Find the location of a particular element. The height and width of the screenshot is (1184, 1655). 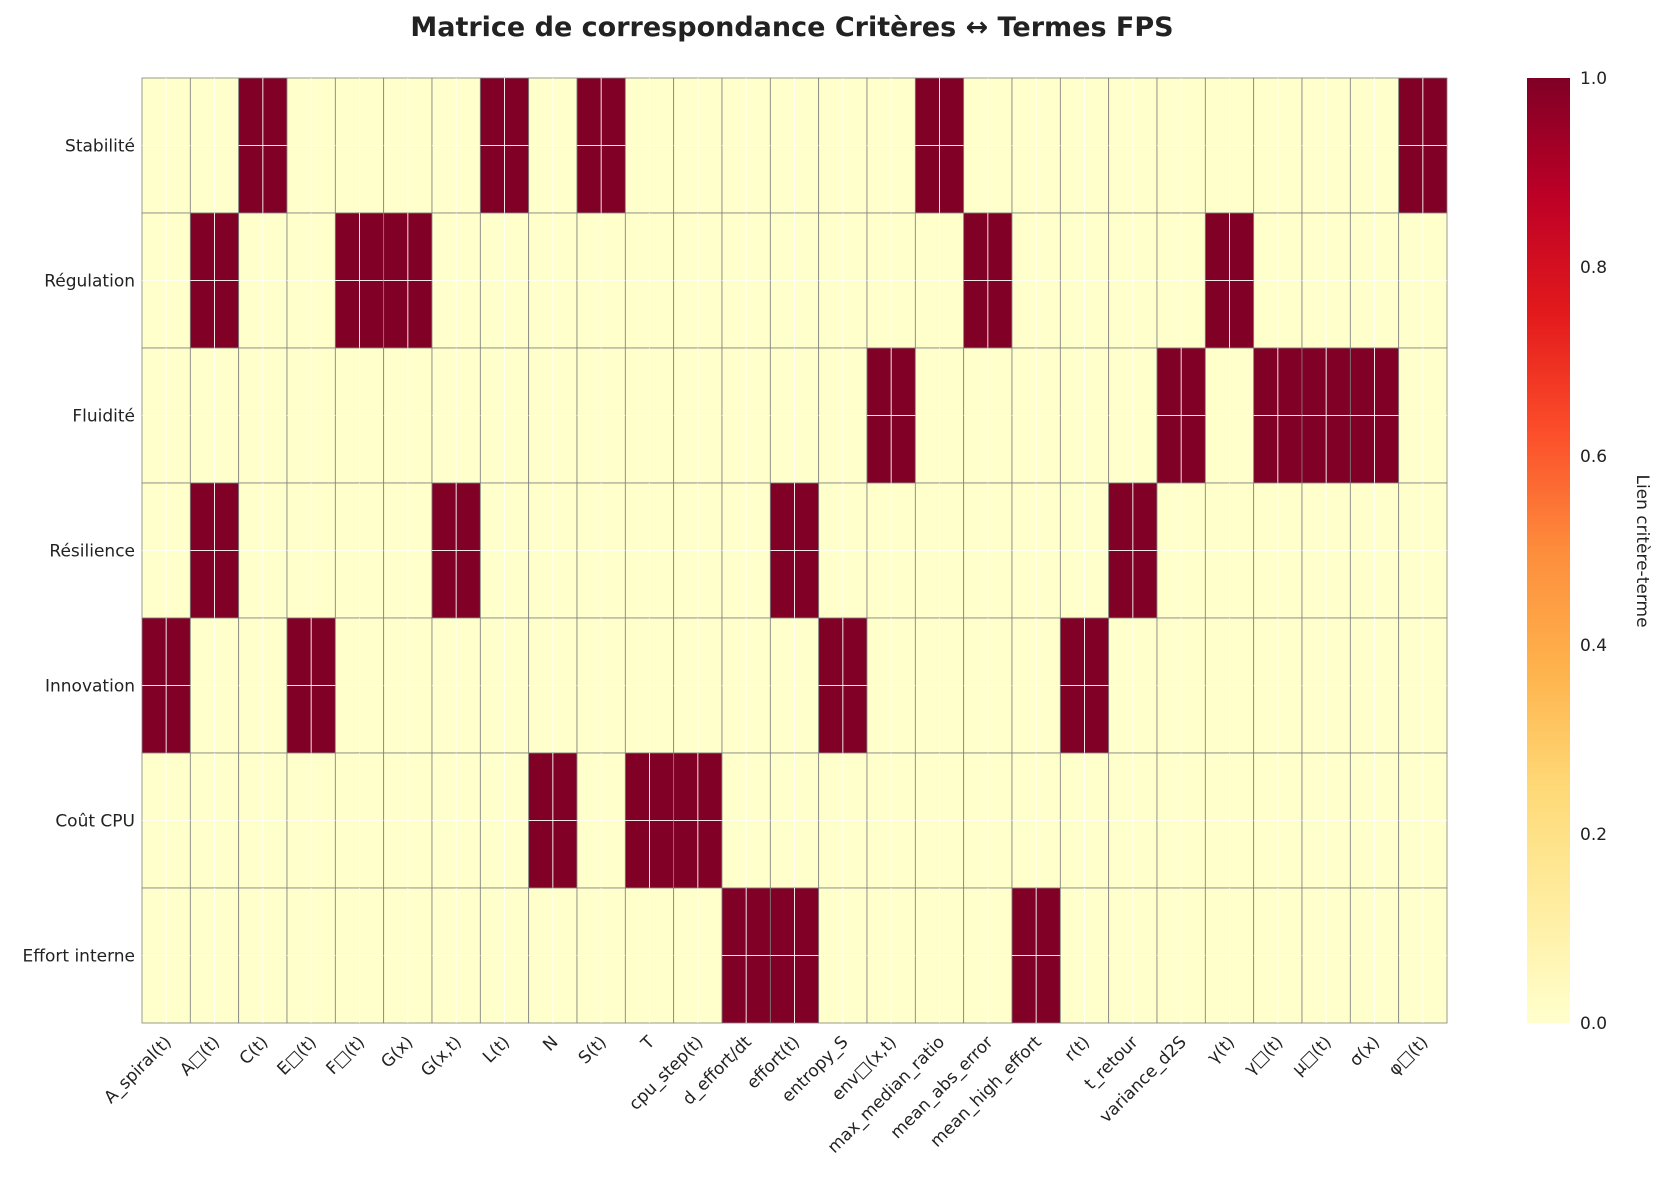

column-label: E□(t) is located at coordinates (297, 1055).